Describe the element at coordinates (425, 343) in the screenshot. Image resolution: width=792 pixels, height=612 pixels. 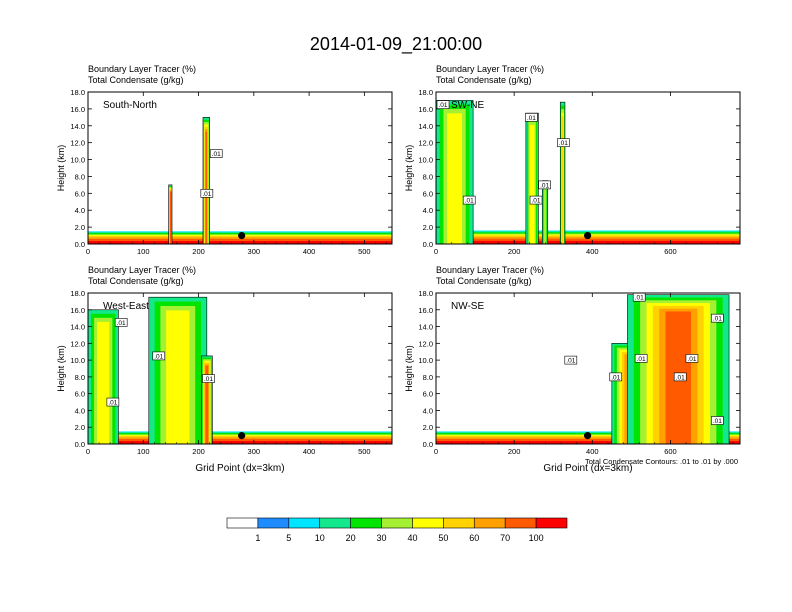
I see `y-tick-label: 12.0` at that location.